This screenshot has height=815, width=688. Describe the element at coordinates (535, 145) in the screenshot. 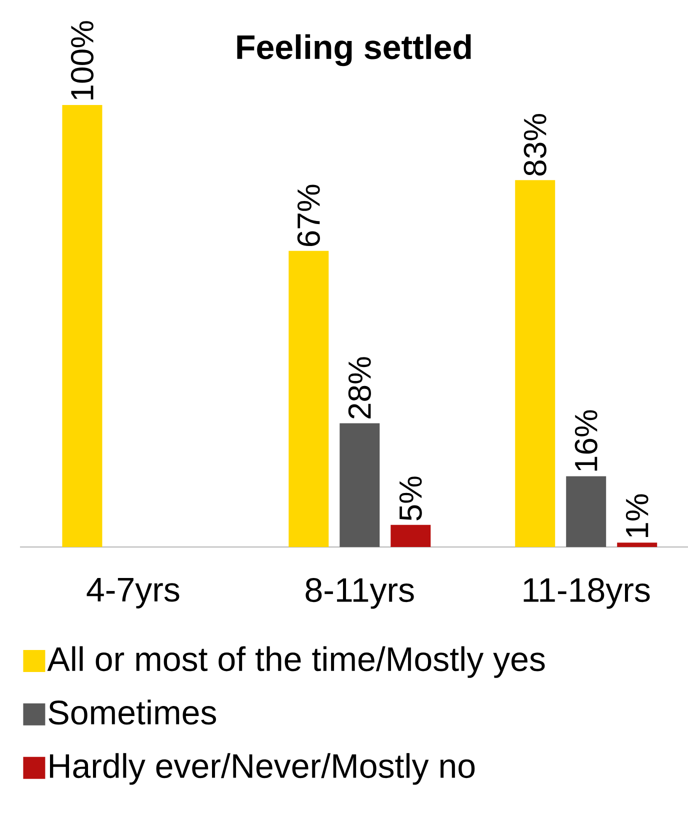

I see `data-label: 83%` at that location.